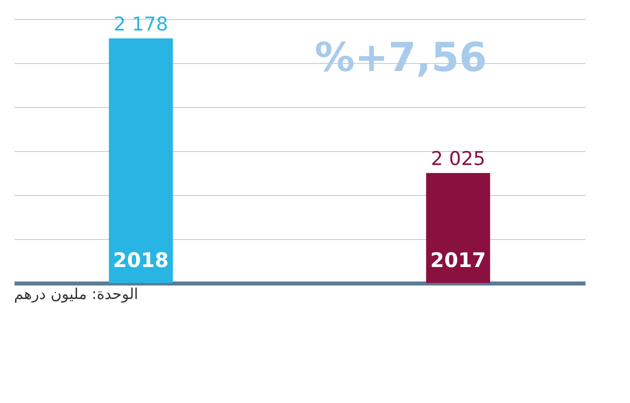 The height and width of the screenshot is (403, 630). I want to click on text: الوحدة: مليون درهم, so click(76, 294).